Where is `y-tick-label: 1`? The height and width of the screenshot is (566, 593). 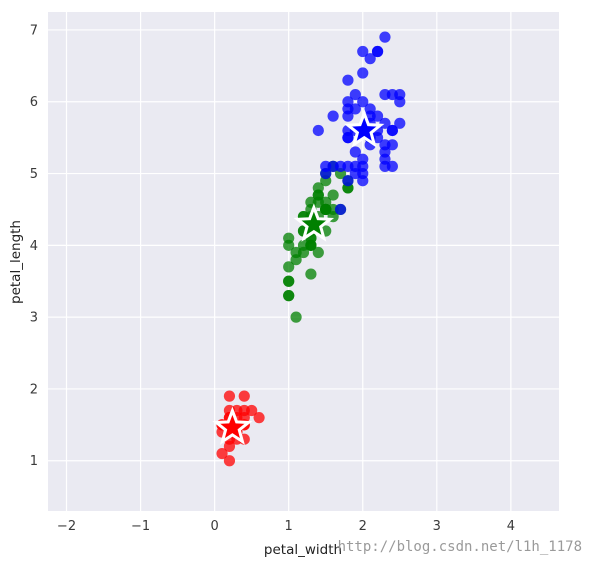 y-tick-label: 1 is located at coordinates (34, 461).